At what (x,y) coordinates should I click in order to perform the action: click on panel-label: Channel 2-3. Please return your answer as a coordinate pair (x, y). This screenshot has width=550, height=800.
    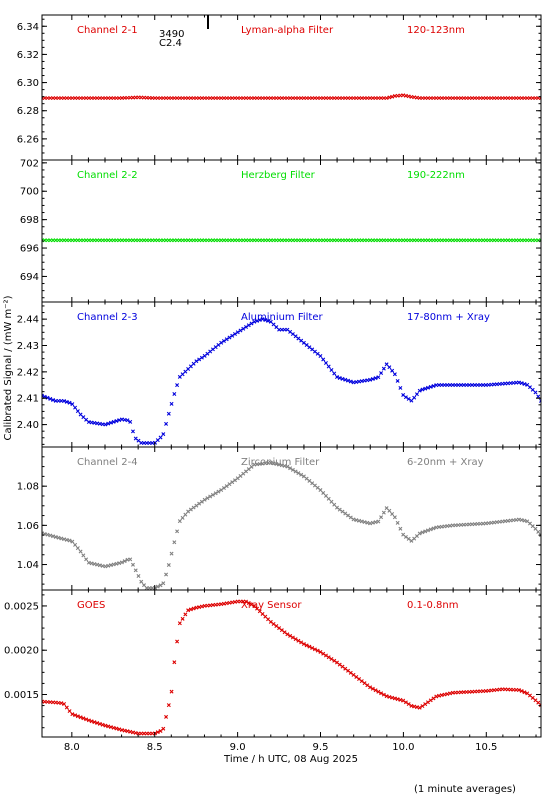
    Looking at the image, I should click on (107, 317).